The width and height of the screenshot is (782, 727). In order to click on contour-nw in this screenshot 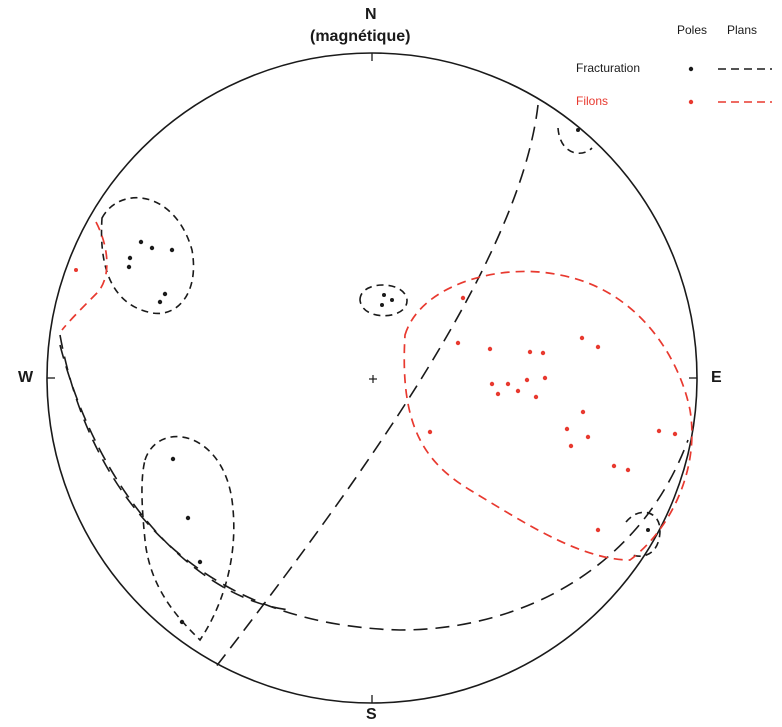, I will do `click(147, 255)`.